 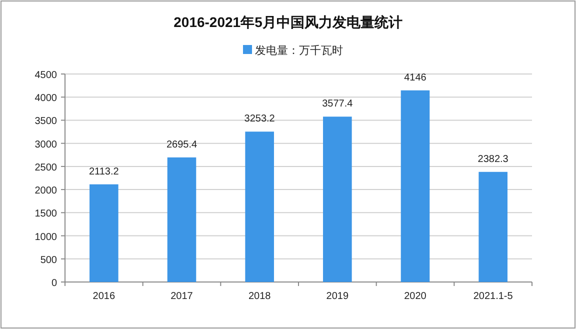 What do you see at coordinates (493, 296) in the screenshot?
I see `x-tick-label: 2021.1-5` at bounding box center [493, 296].